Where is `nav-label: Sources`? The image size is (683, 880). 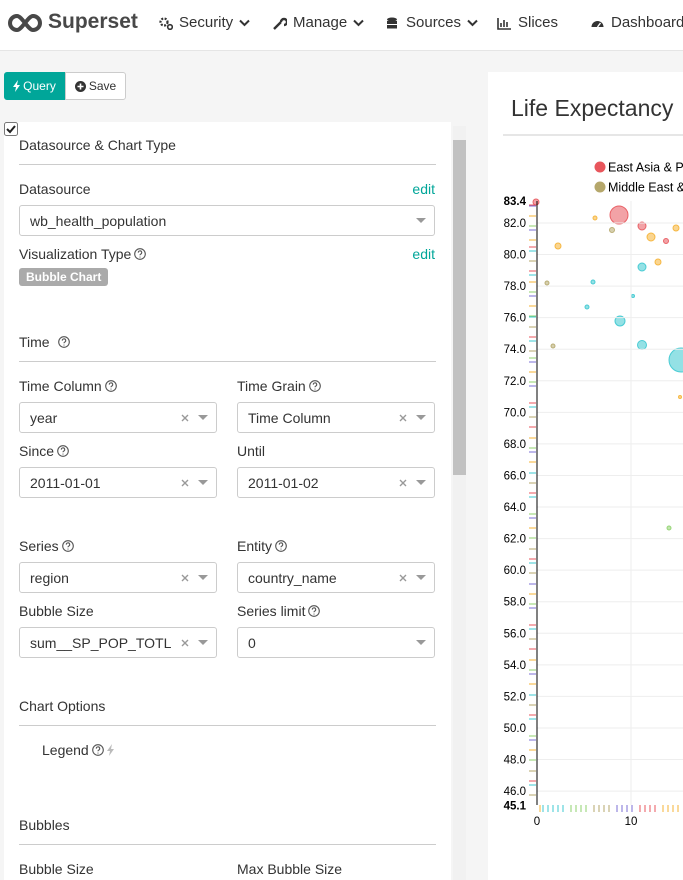 nav-label: Sources is located at coordinates (434, 22).